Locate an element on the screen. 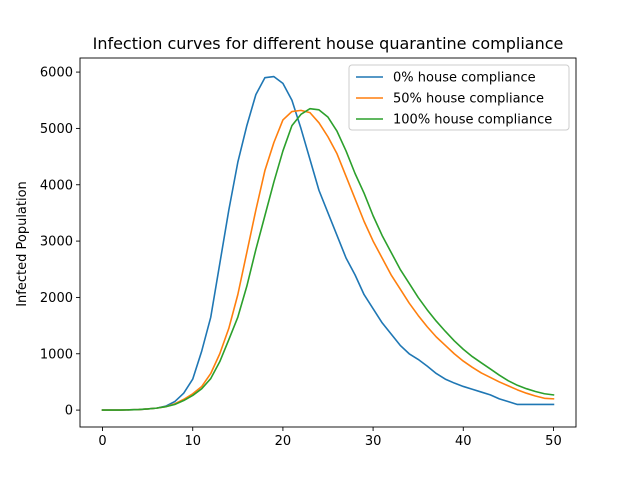 Image resolution: width=640 pixels, height=484 pixels. x-tick-label: 20 is located at coordinates (283, 441).